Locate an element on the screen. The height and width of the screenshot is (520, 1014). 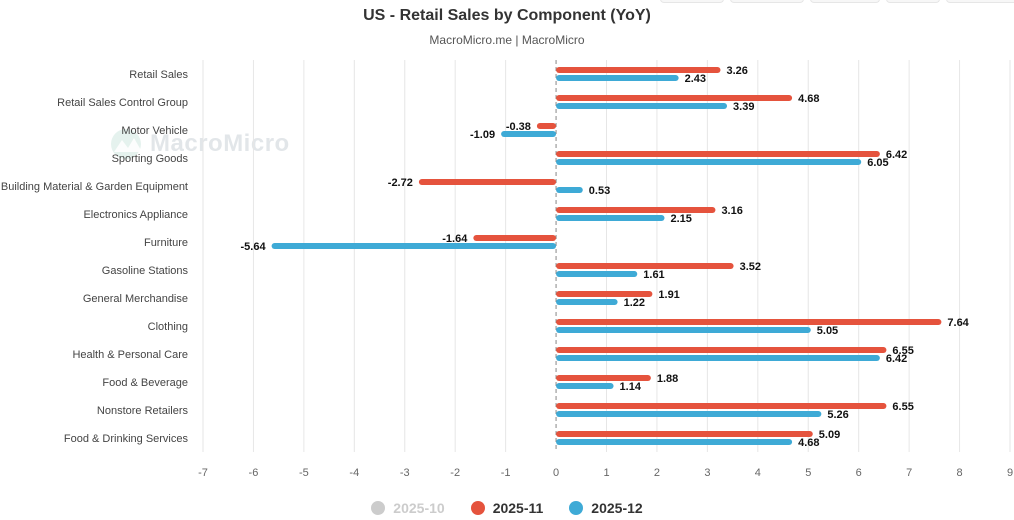
category-label: Building Material & Garden Equipment is located at coordinates (94, 187).